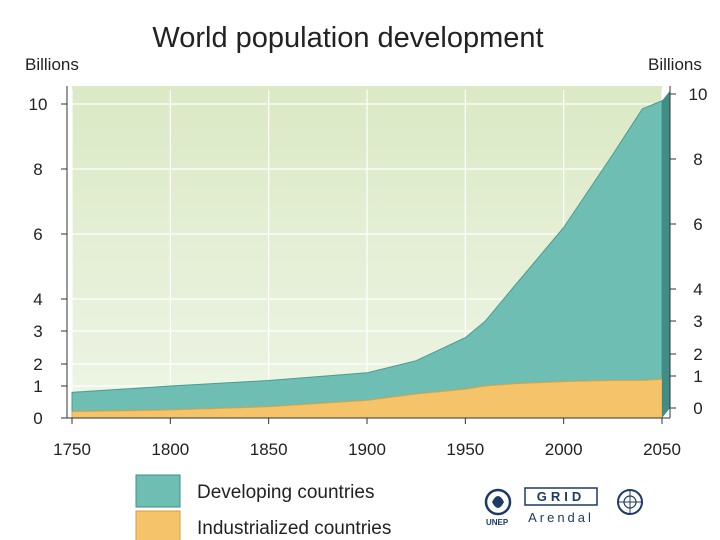 The height and width of the screenshot is (540, 720). What do you see at coordinates (697, 321) in the screenshot?
I see `y-tick-label-right: 3` at bounding box center [697, 321].